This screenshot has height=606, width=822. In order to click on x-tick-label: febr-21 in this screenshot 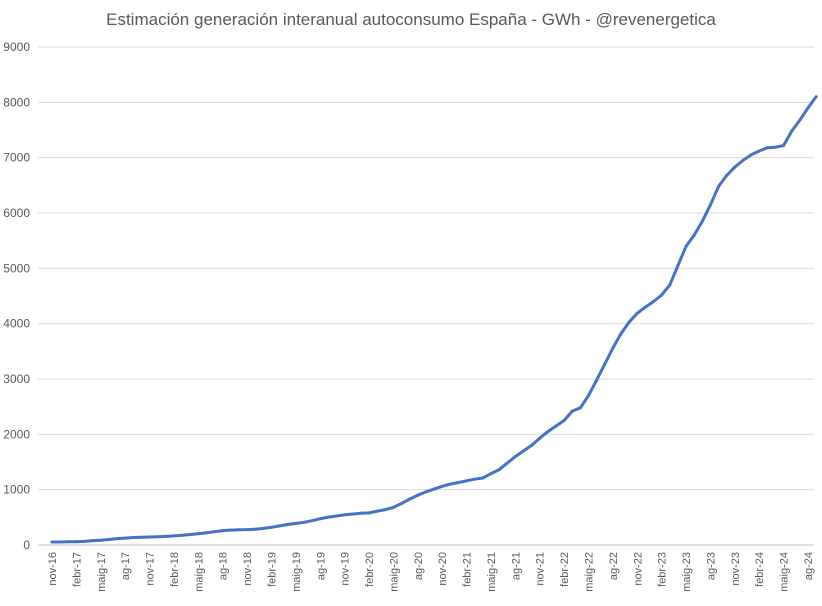, I will do `click(468, 569)`.